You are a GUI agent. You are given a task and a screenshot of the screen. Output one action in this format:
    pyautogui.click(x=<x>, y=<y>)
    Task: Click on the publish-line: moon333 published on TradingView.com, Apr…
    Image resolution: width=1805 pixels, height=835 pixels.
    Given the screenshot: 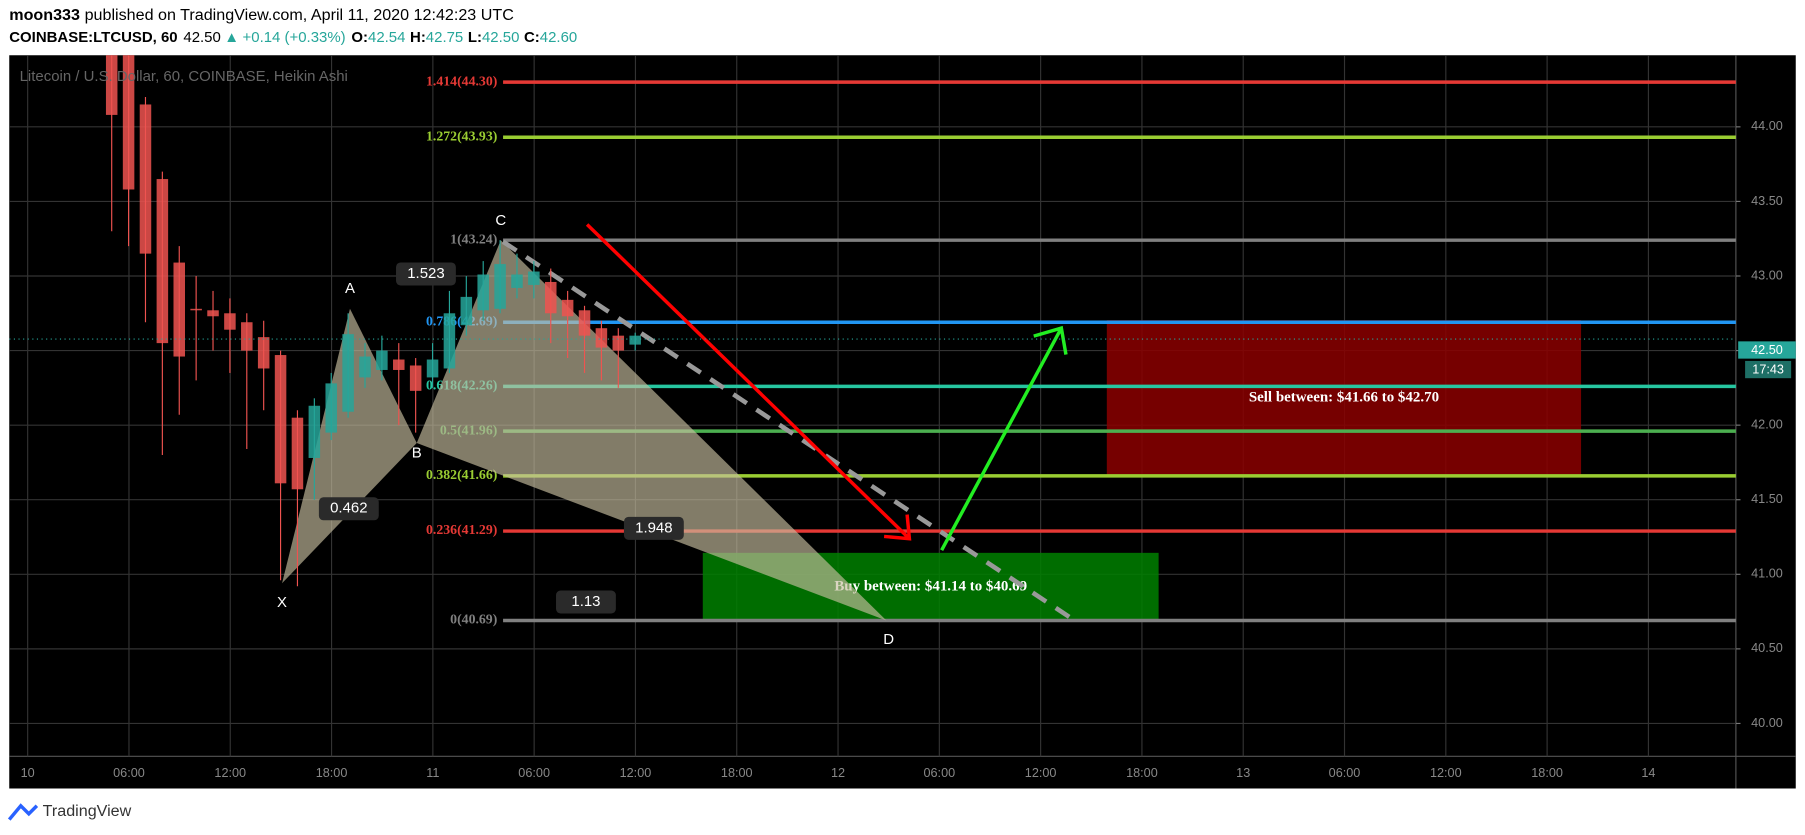 What is the action you would take?
    pyautogui.click(x=261, y=15)
    